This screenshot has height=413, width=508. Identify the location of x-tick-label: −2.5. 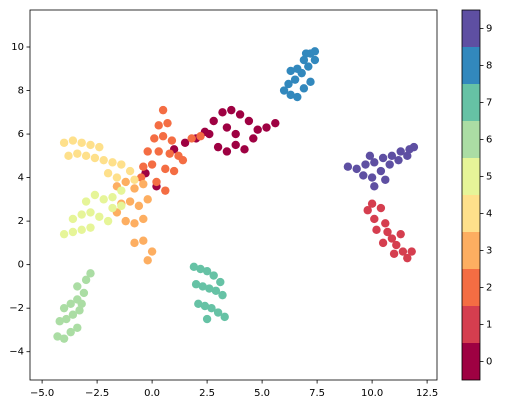
(97, 393).